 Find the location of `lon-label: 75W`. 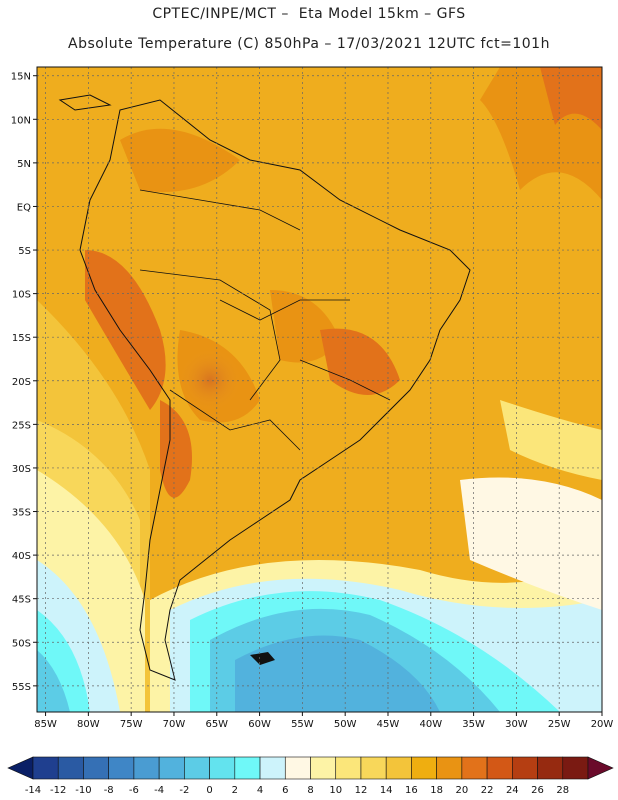

lon-label: 75W is located at coordinates (131, 724).